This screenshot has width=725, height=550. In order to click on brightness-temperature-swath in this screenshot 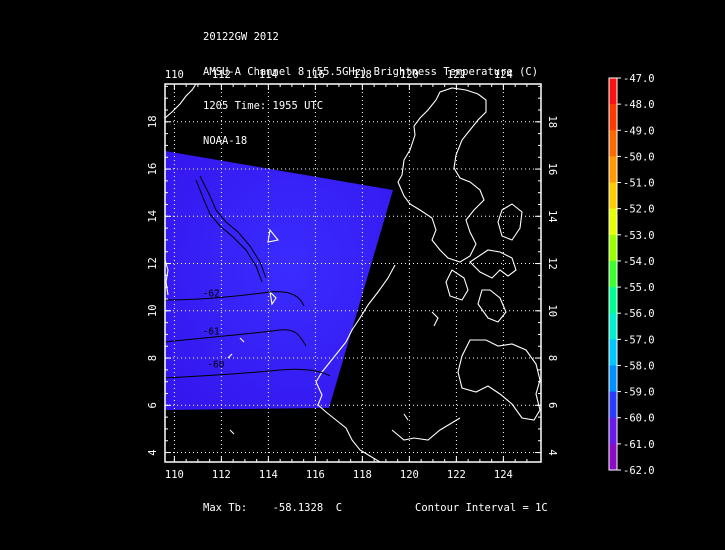, I will do `click(279, 280)`.